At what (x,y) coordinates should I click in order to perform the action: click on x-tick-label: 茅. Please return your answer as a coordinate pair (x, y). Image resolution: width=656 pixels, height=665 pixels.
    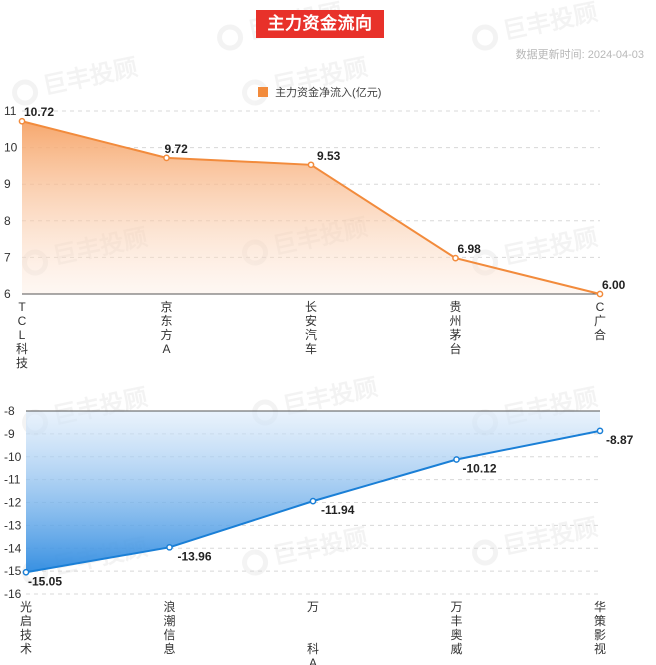
    Looking at the image, I should click on (455, 335).